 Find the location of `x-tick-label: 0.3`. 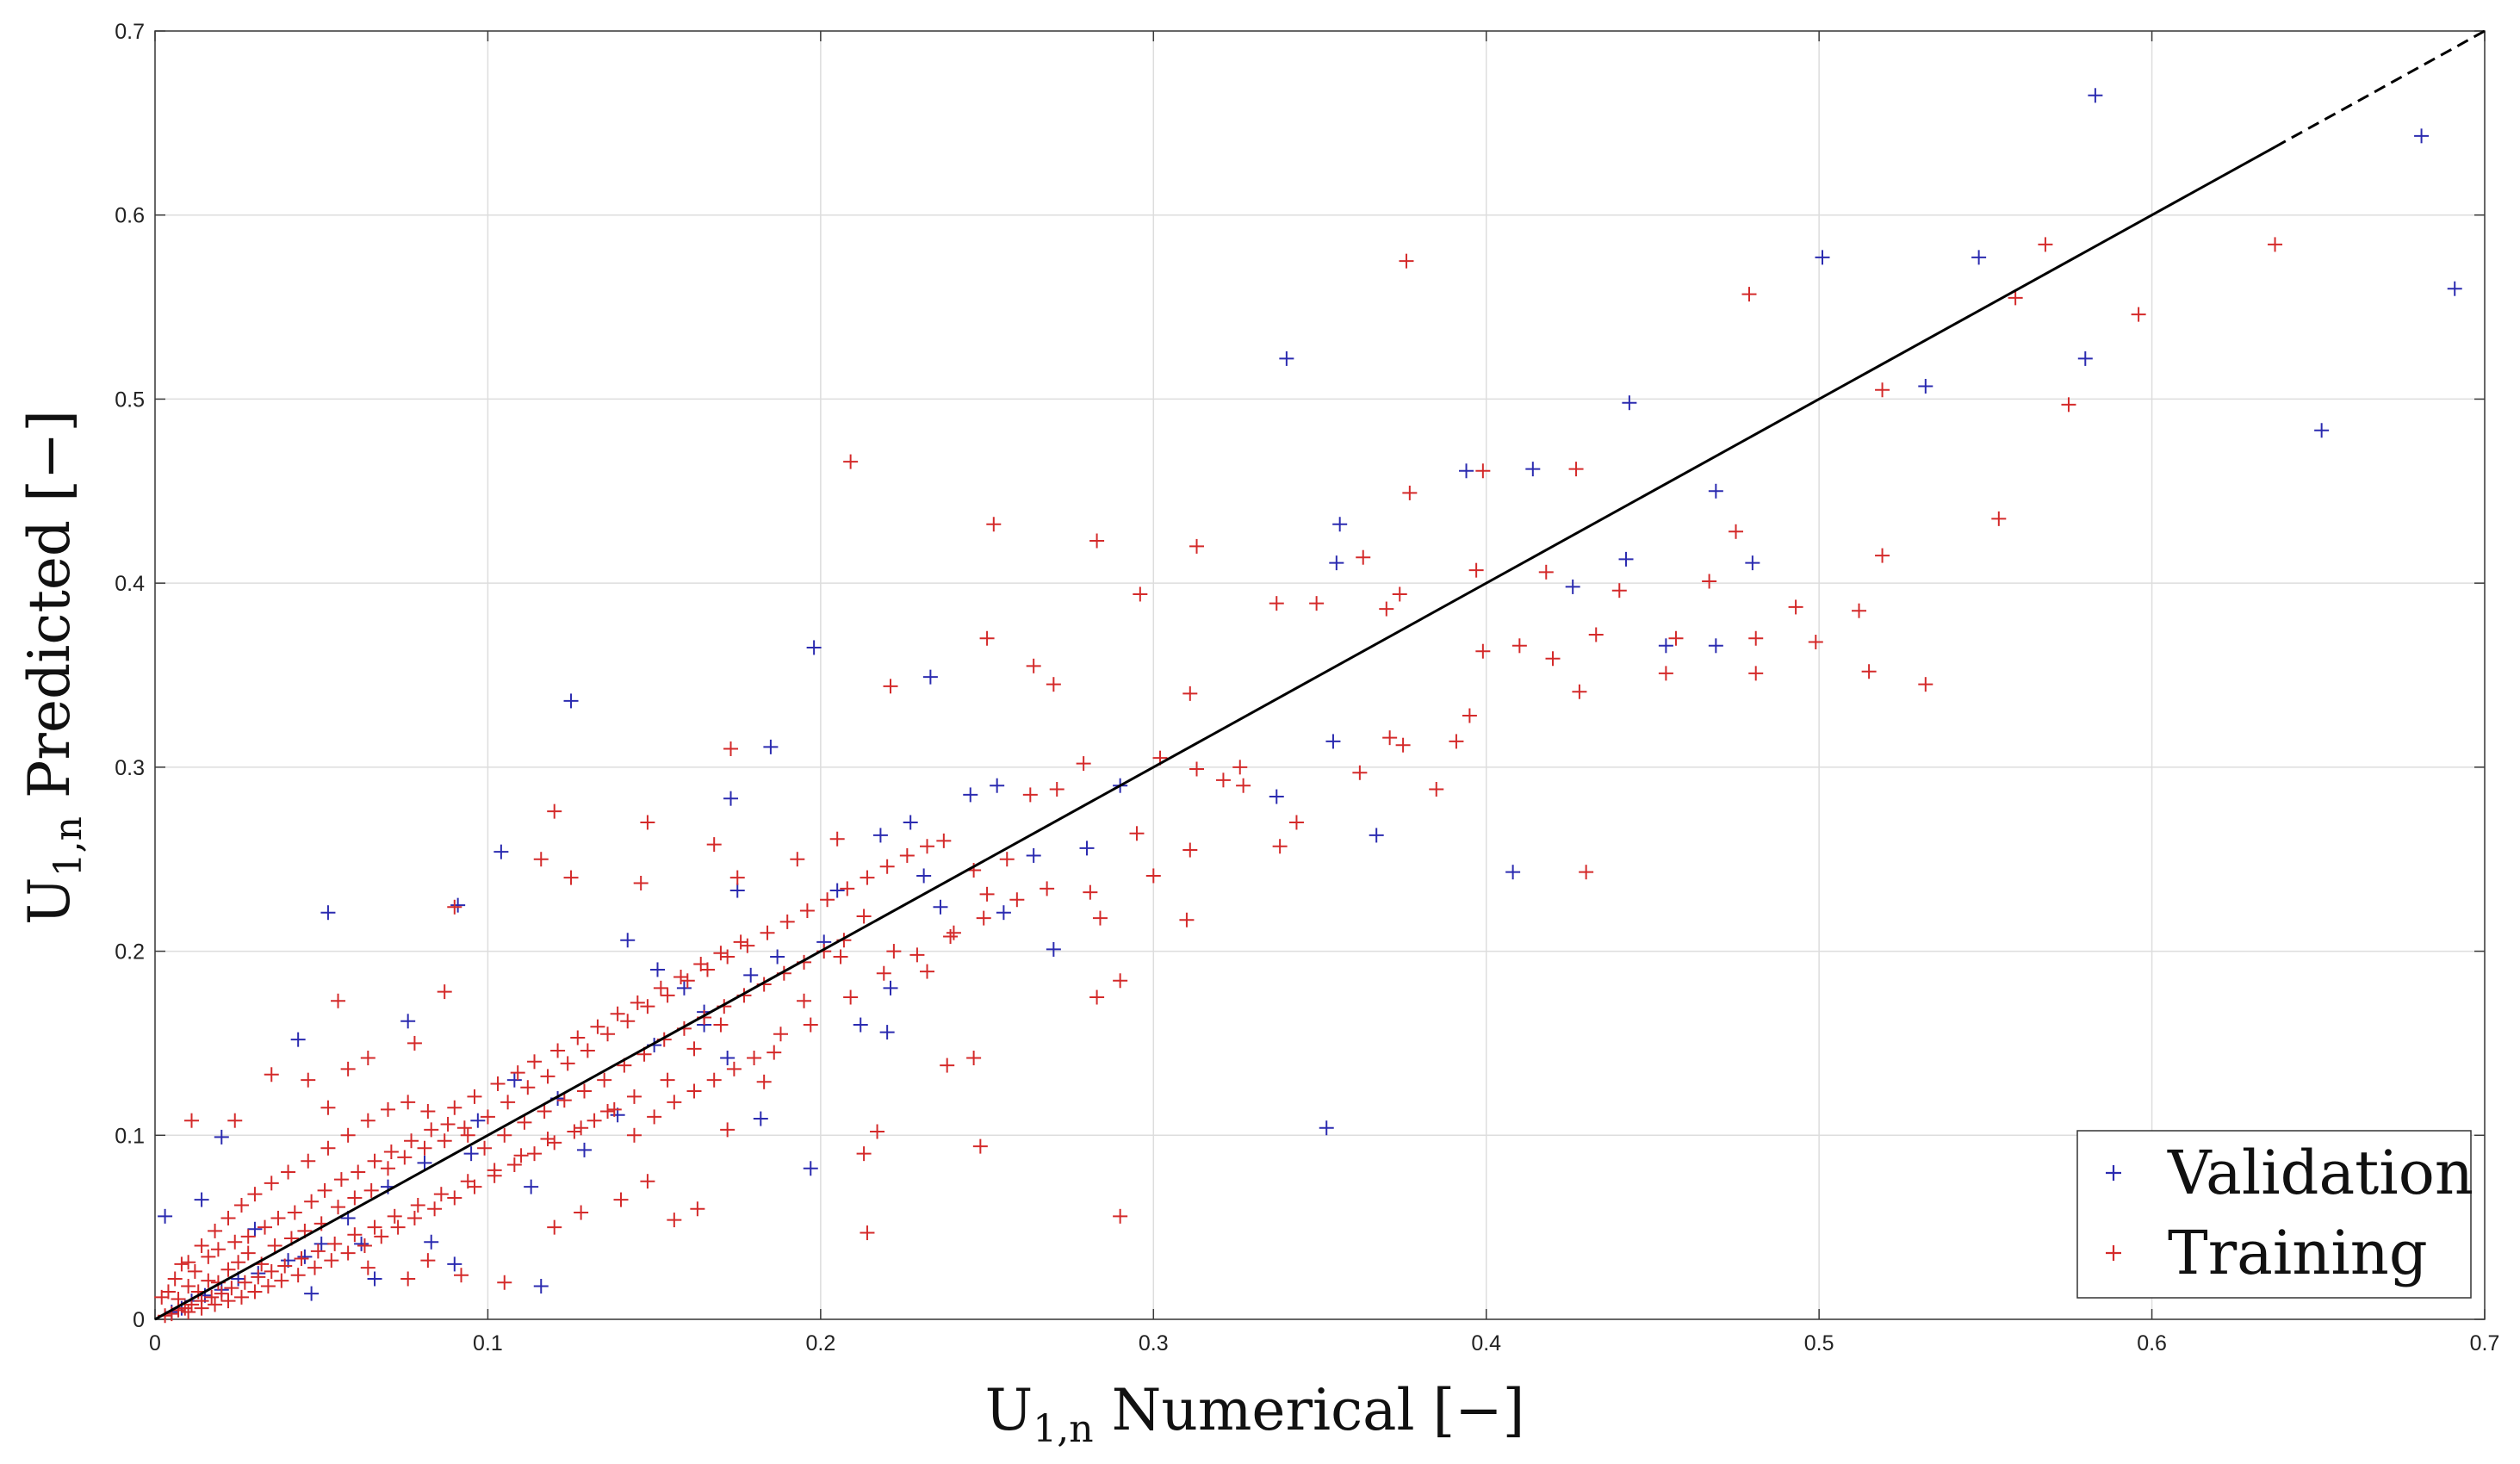

x-tick-label: 0.3 is located at coordinates (1154, 1343).